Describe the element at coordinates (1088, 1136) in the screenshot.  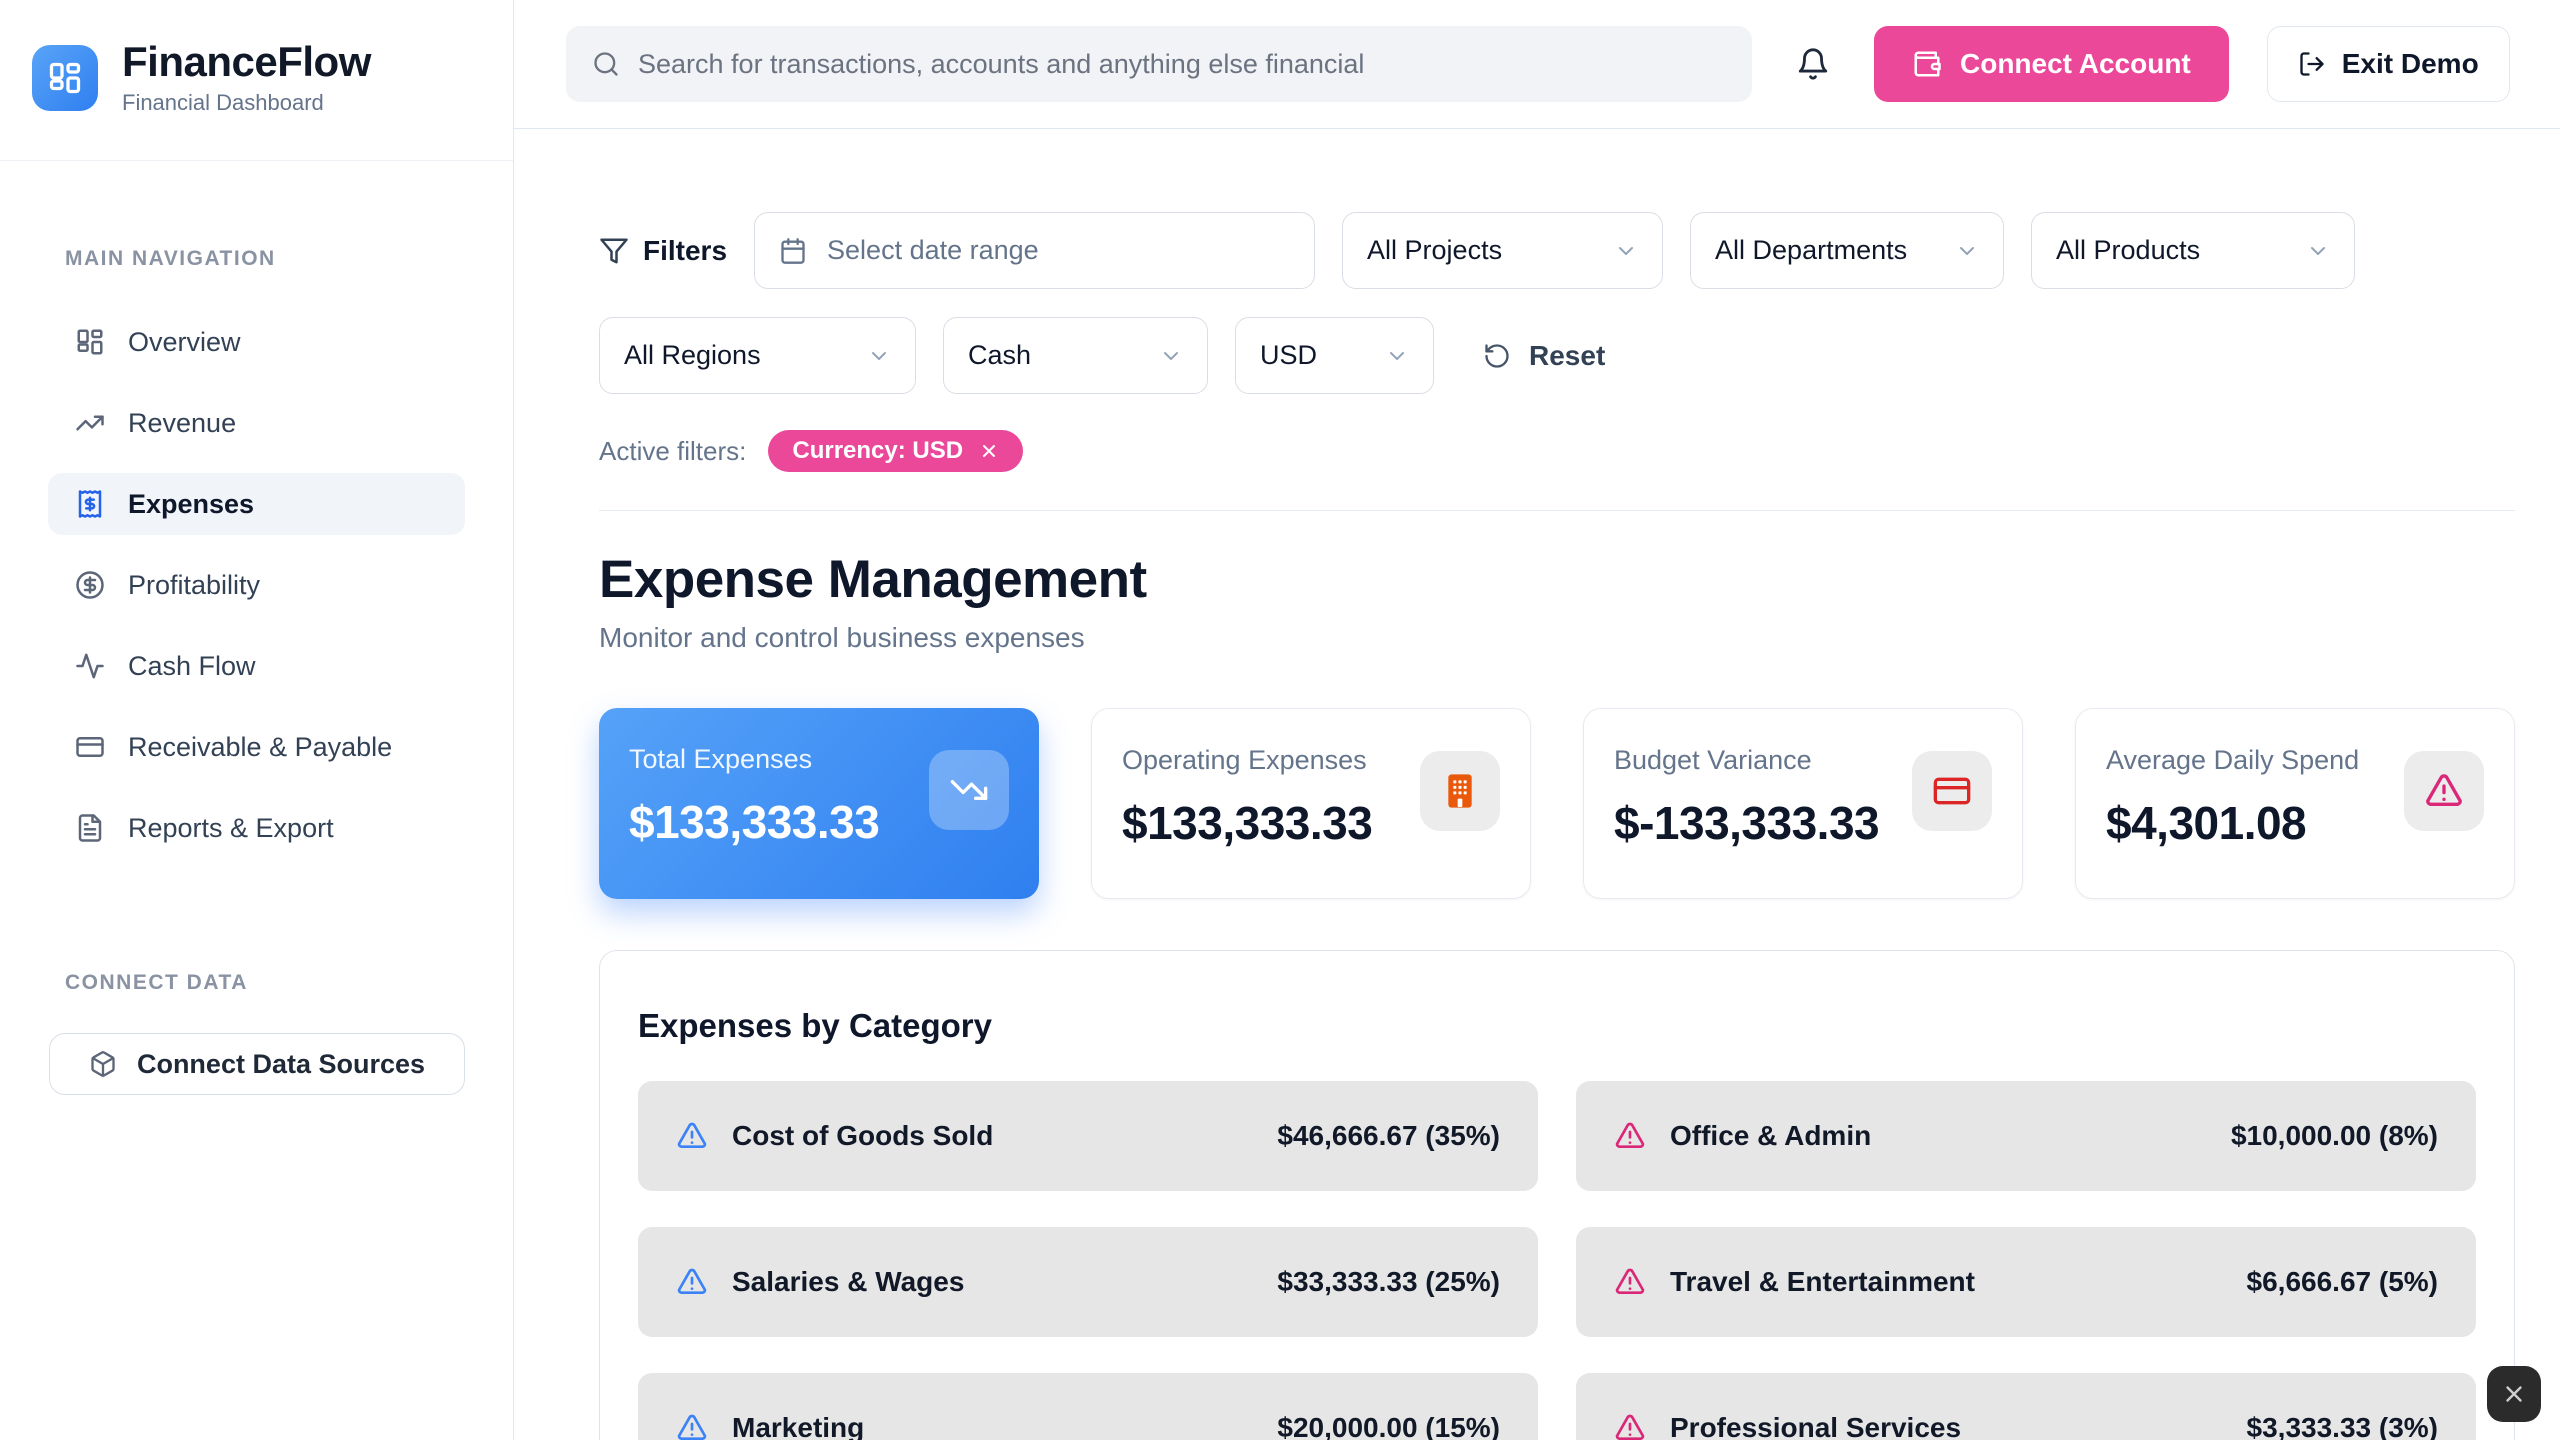
I see `category-row-cost-of-goods-sold: Cost of Goods Sold $46,666.67 (35%)` at that location.